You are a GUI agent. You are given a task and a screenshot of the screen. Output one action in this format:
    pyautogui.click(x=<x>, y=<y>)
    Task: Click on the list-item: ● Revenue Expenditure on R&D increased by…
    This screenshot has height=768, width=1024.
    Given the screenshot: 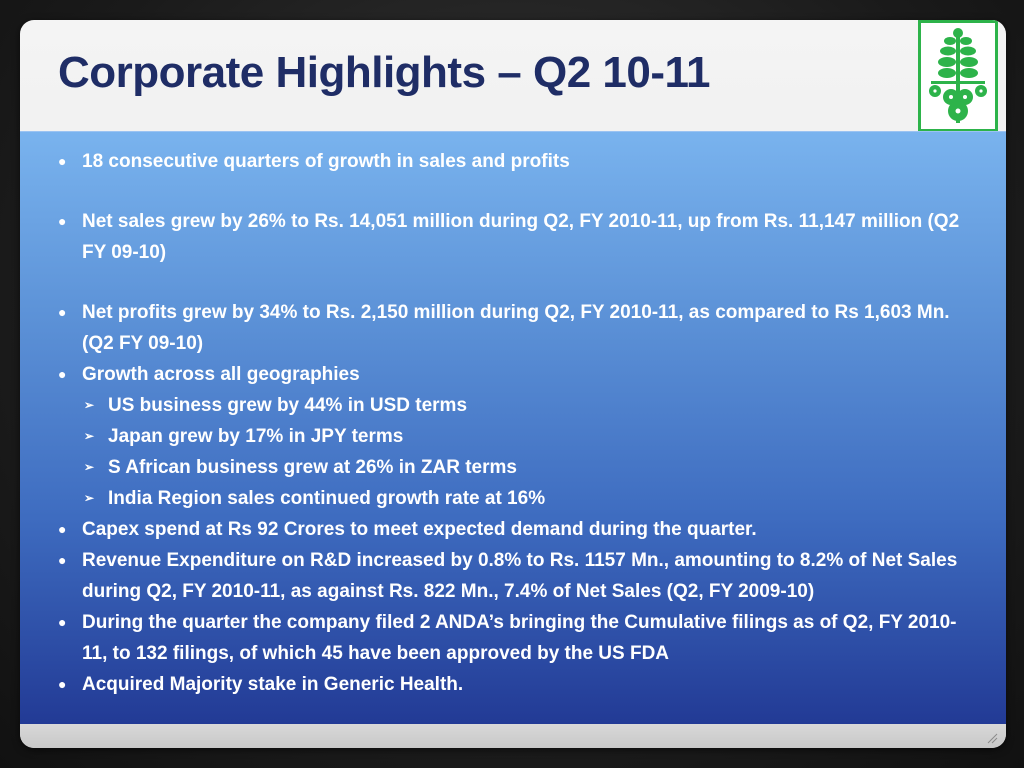 What is the action you would take?
    pyautogui.click(x=514, y=576)
    